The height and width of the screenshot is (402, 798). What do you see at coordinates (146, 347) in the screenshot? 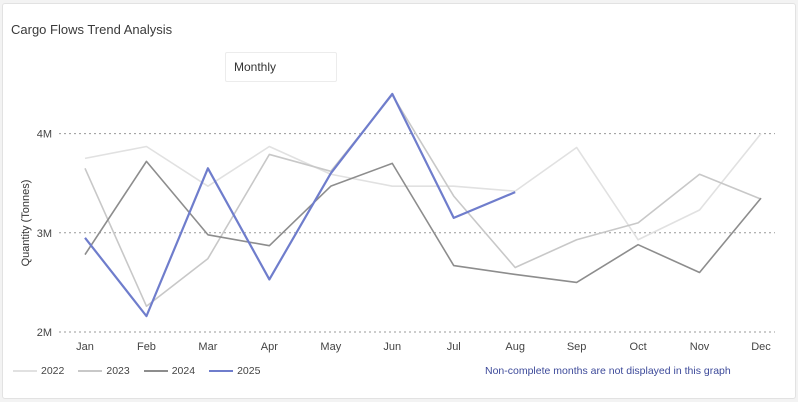
I see `x-tick-label: Feb` at bounding box center [146, 347].